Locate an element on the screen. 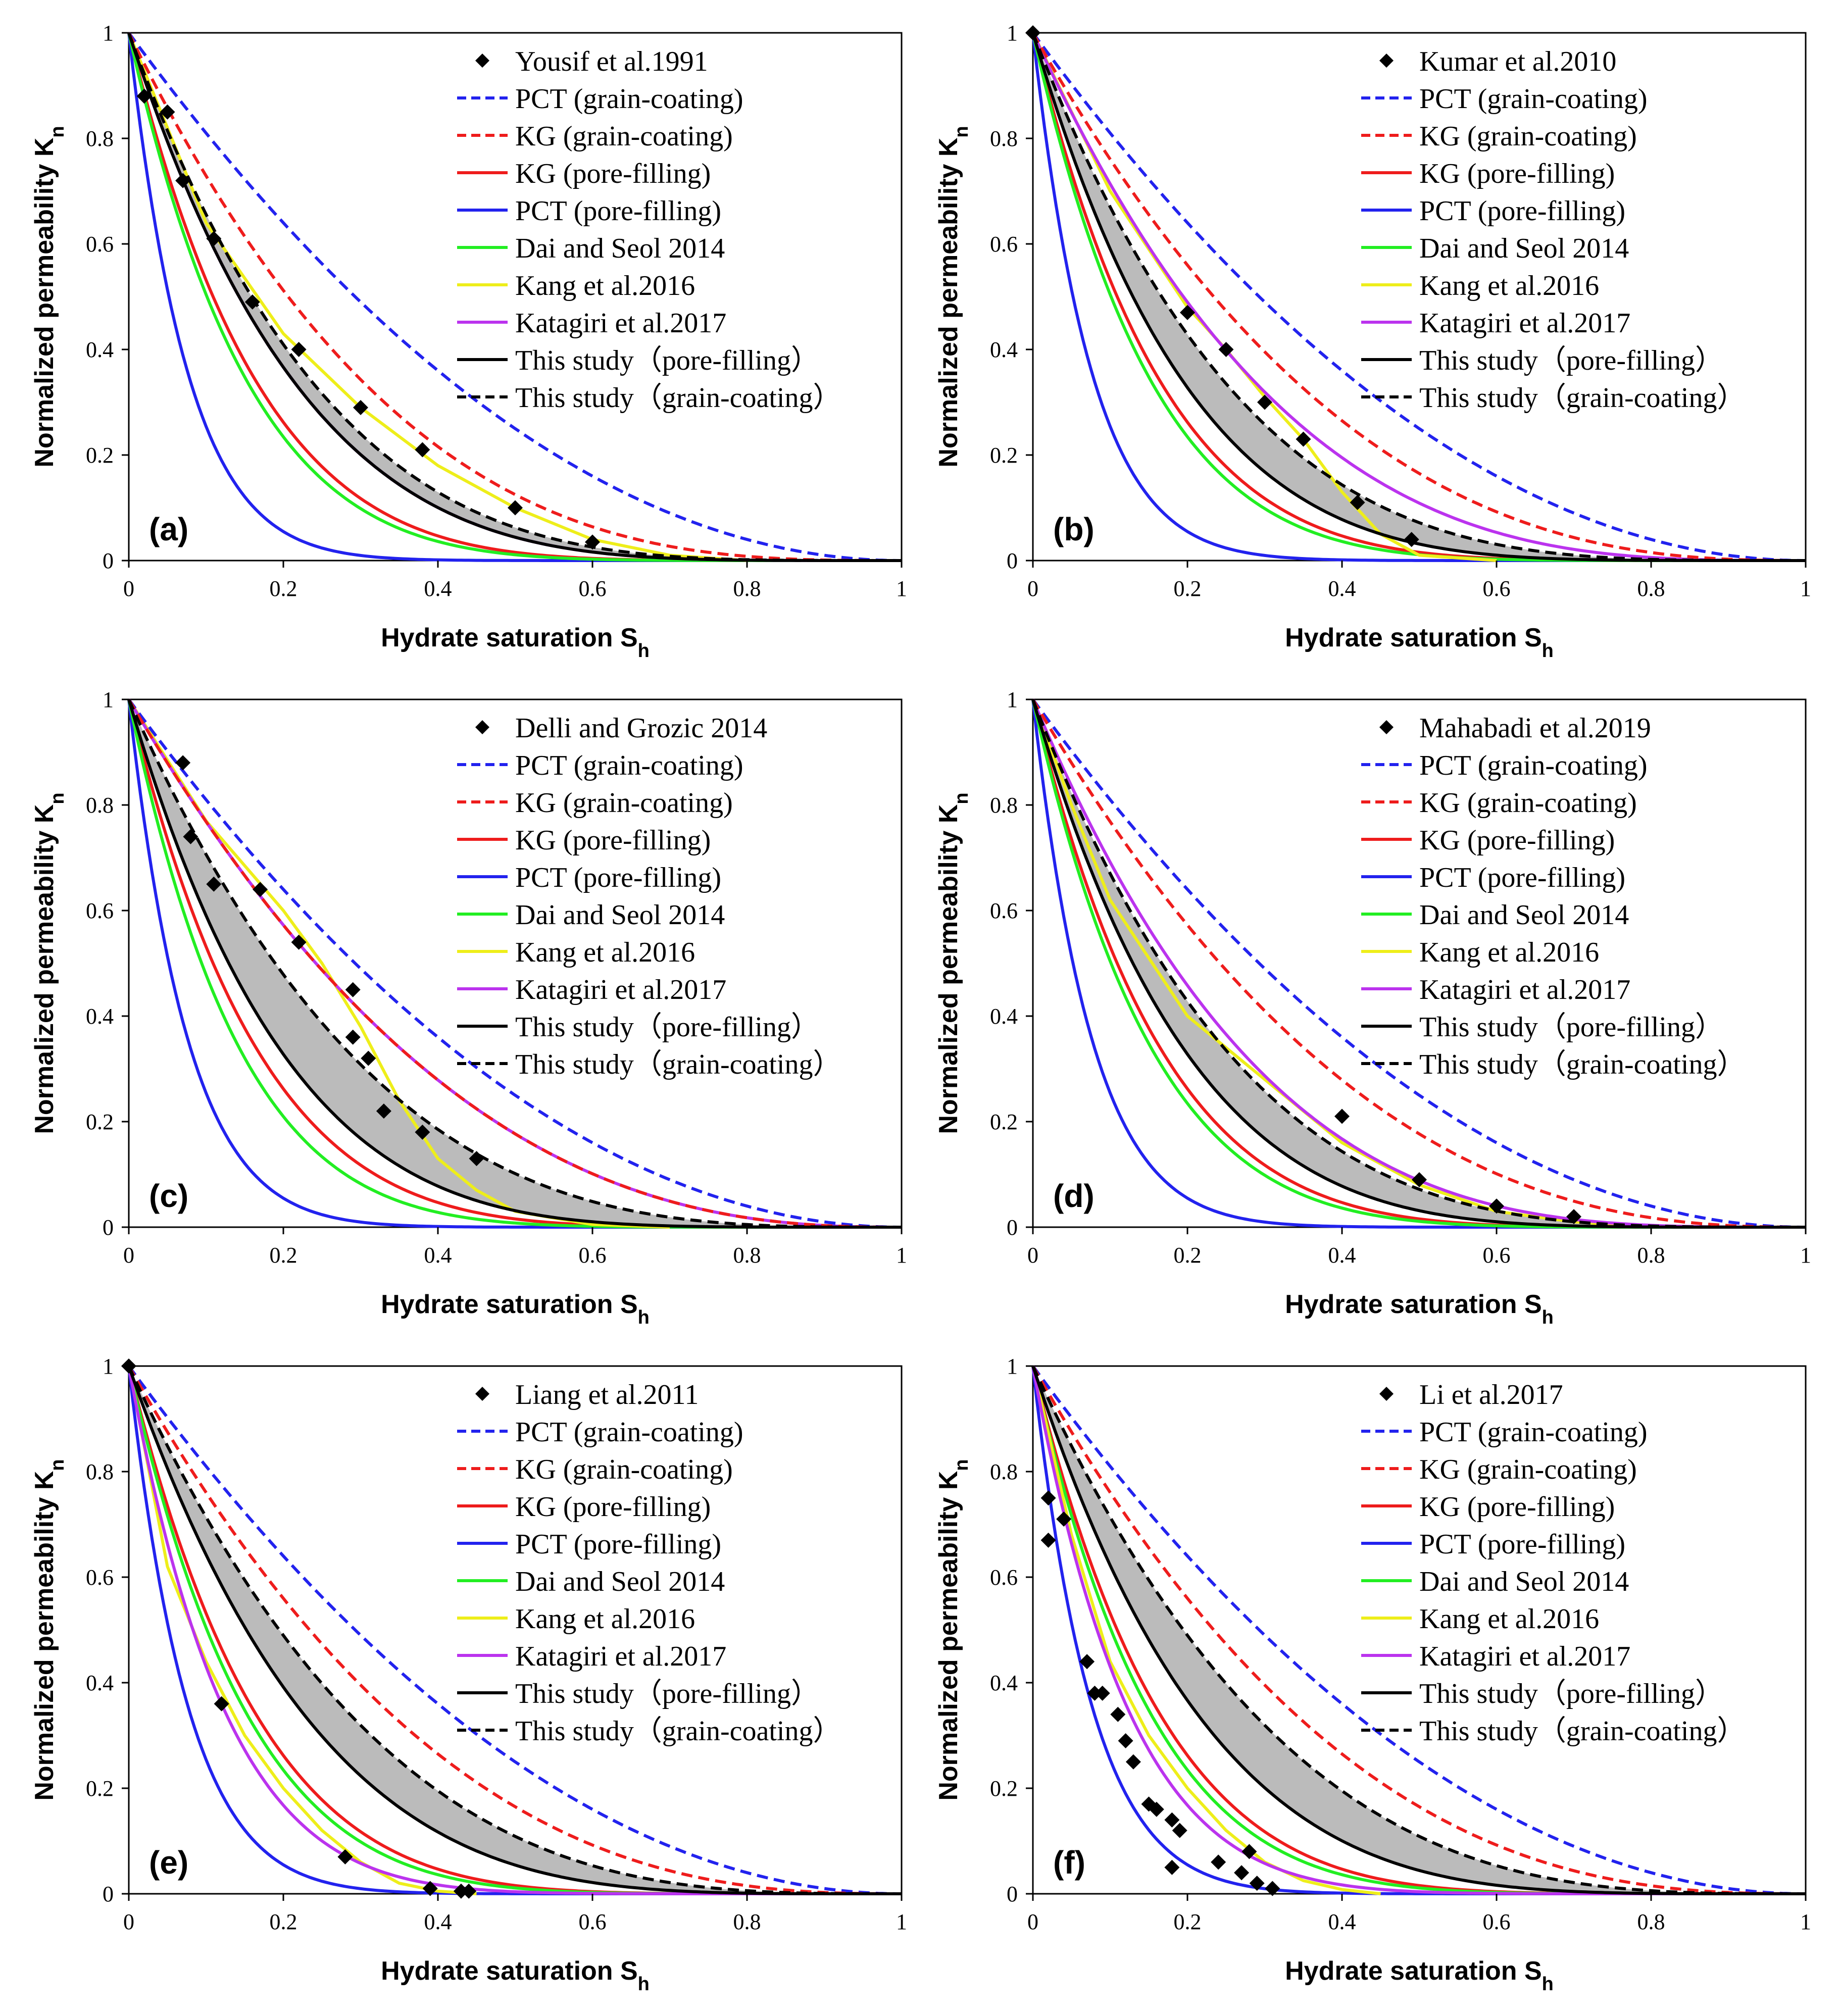 The width and height of the screenshot is (1839, 2016). legend-label-dataset: Mahabadi et al.2019 is located at coordinates (1535, 728).